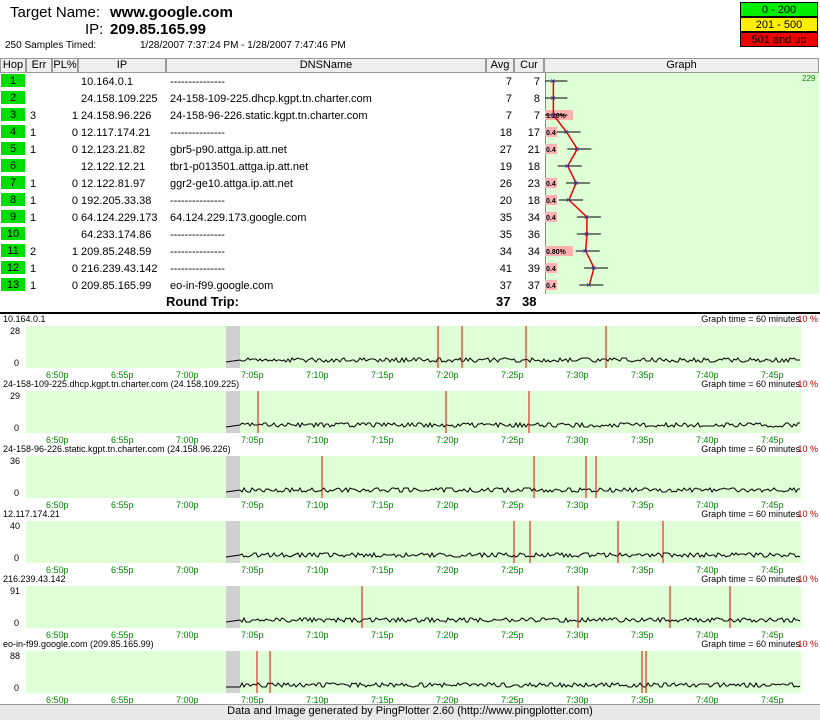  Describe the element at coordinates (533, 269) in the screenshot. I see `hop-cur: 39` at that location.